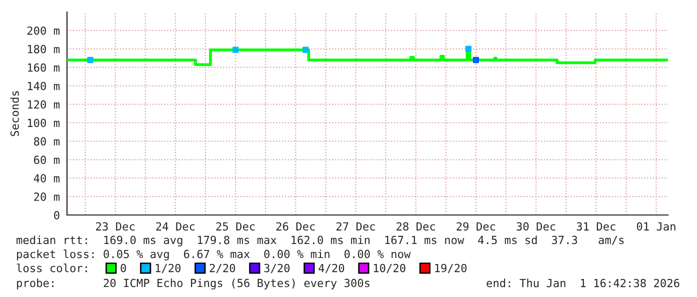 The height and width of the screenshot is (297, 697). I want to click on x-tick-label: 01 Jan, so click(656, 226).